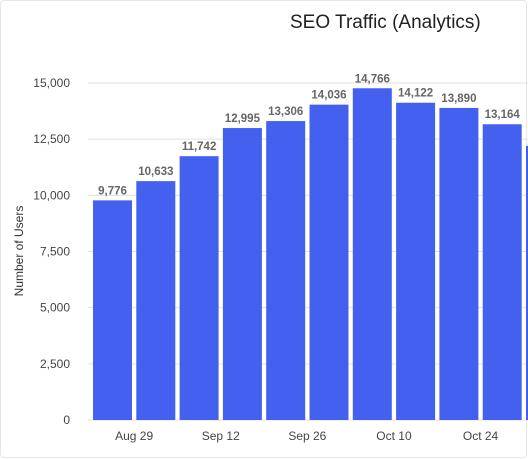 This screenshot has height=459, width=528. I want to click on bar-value-label: 13,890, so click(458, 99).